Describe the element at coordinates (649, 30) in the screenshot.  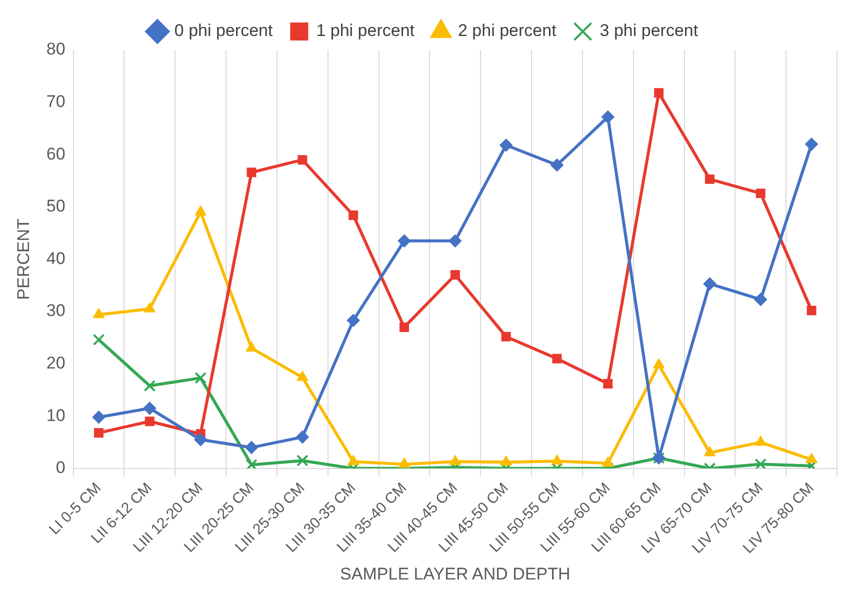
I see `legend-label: 3 phi percent` at that location.